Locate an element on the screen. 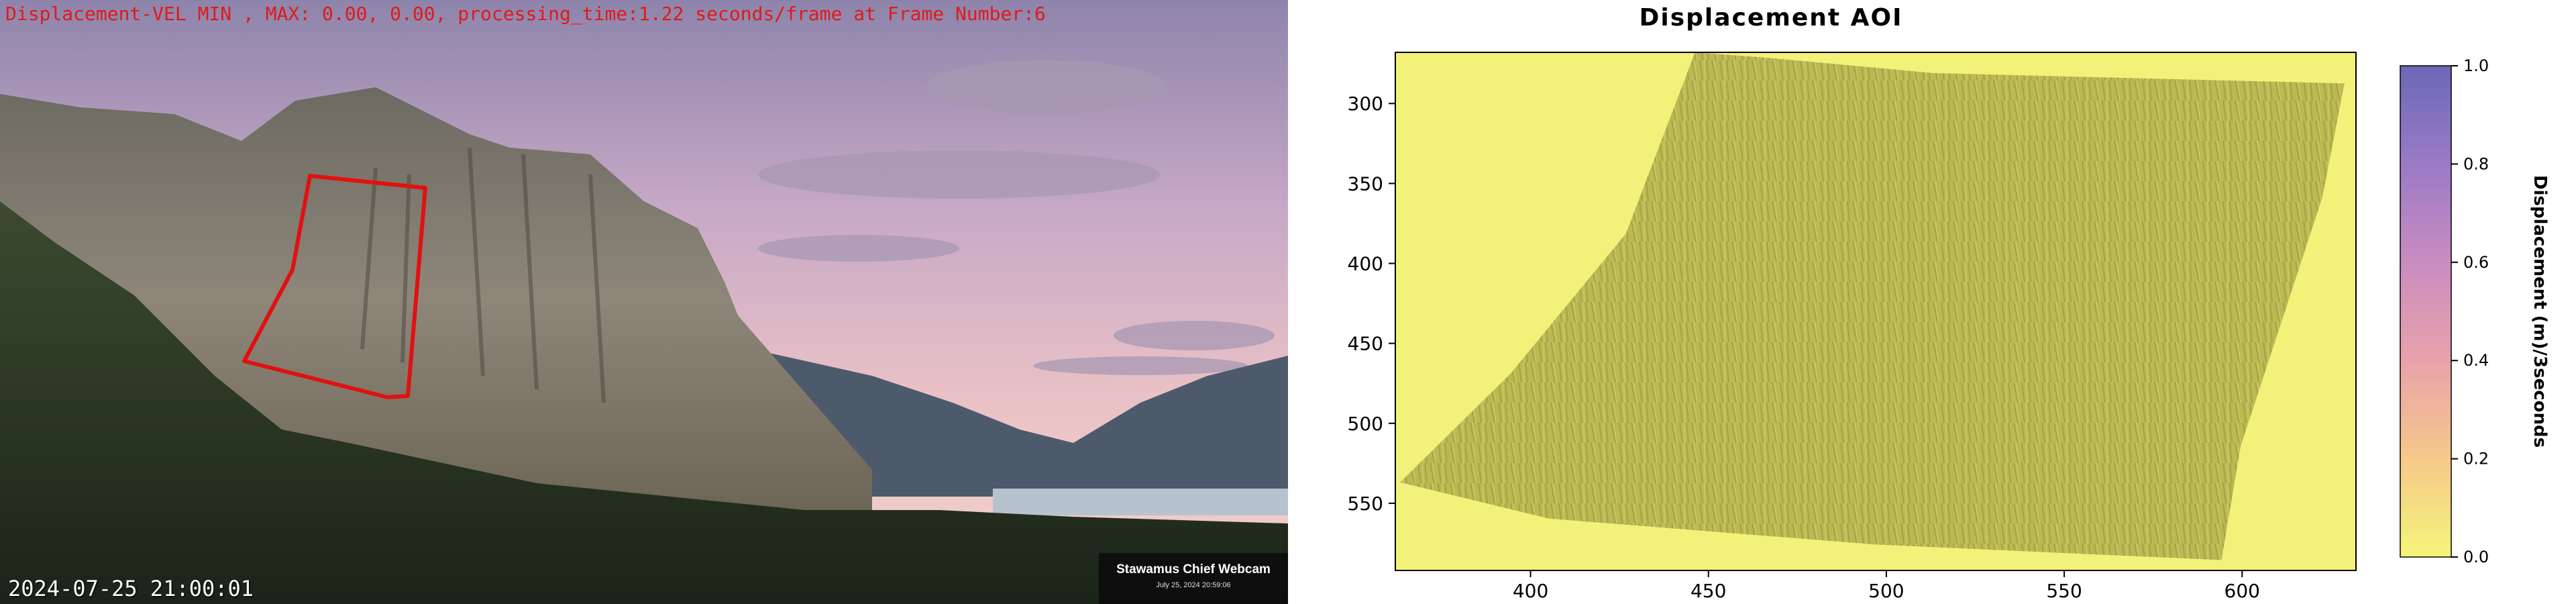 The width and height of the screenshot is (2576, 604). colorbar-tick-label: 0.4 is located at coordinates (2476, 361).